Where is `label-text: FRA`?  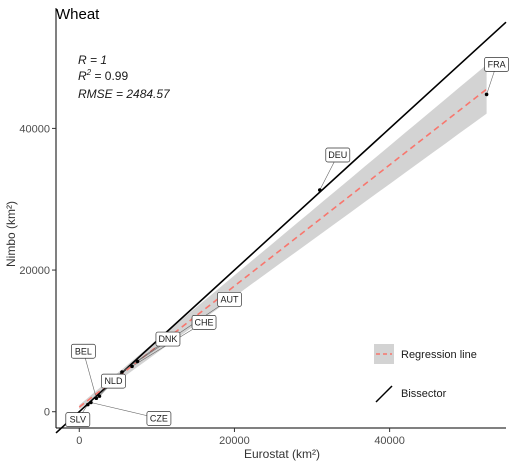
label-text: FRA is located at coordinates (497, 64).